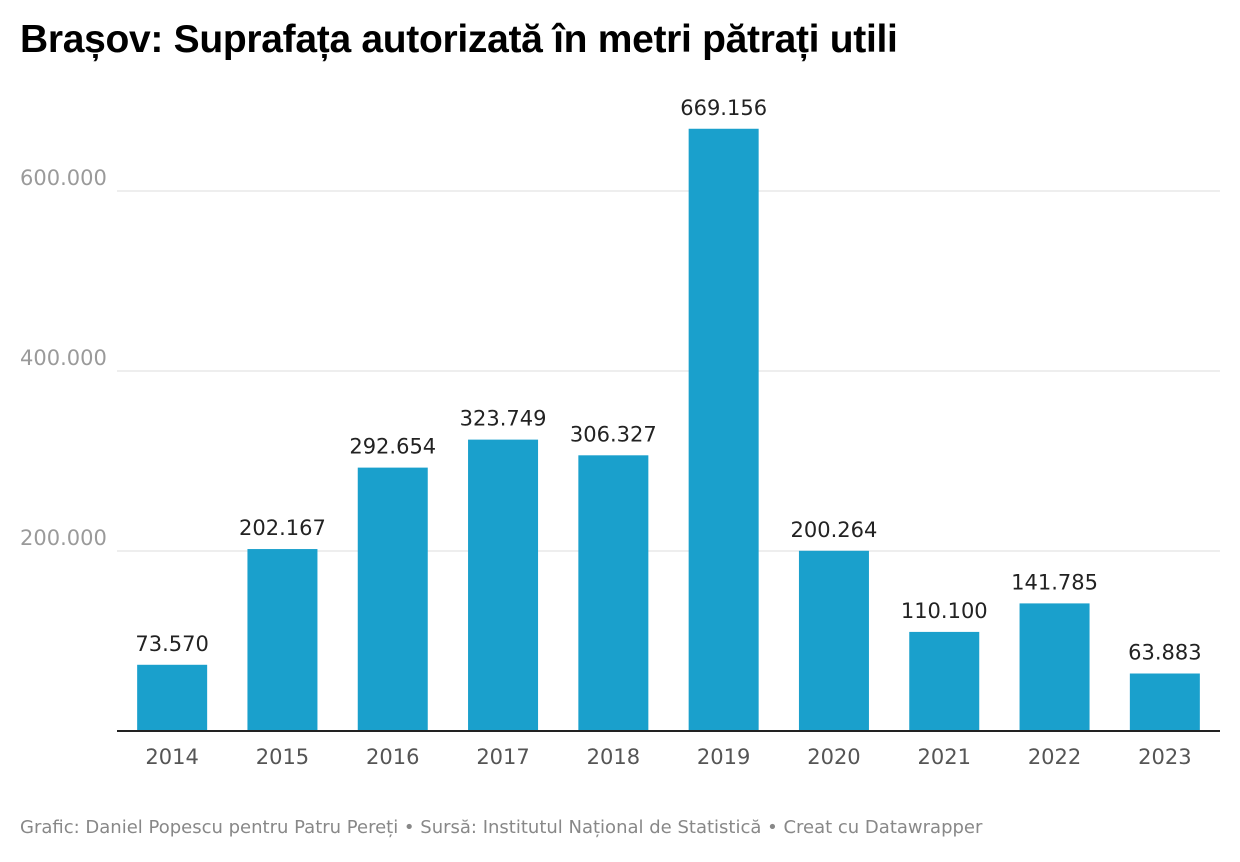 The image size is (1240, 862). Describe the element at coordinates (1164, 757) in the screenshot. I see `x-tick-label-2023: 2023` at that location.